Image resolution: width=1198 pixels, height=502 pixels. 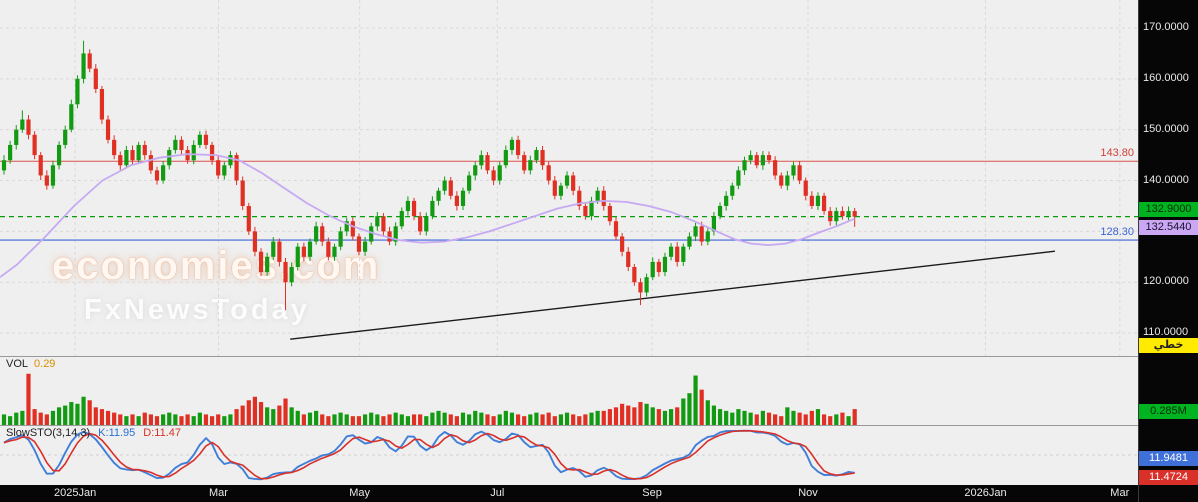 What do you see at coordinates (1168, 345) in the screenshot?
I see `scale-toggle-badge: خطي` at bounding box center [1168, 345].